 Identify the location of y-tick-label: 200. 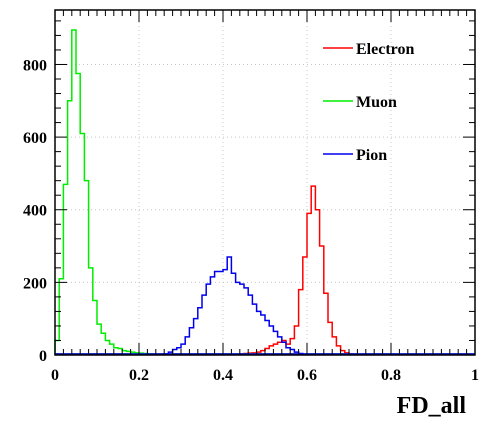
(35, 283).